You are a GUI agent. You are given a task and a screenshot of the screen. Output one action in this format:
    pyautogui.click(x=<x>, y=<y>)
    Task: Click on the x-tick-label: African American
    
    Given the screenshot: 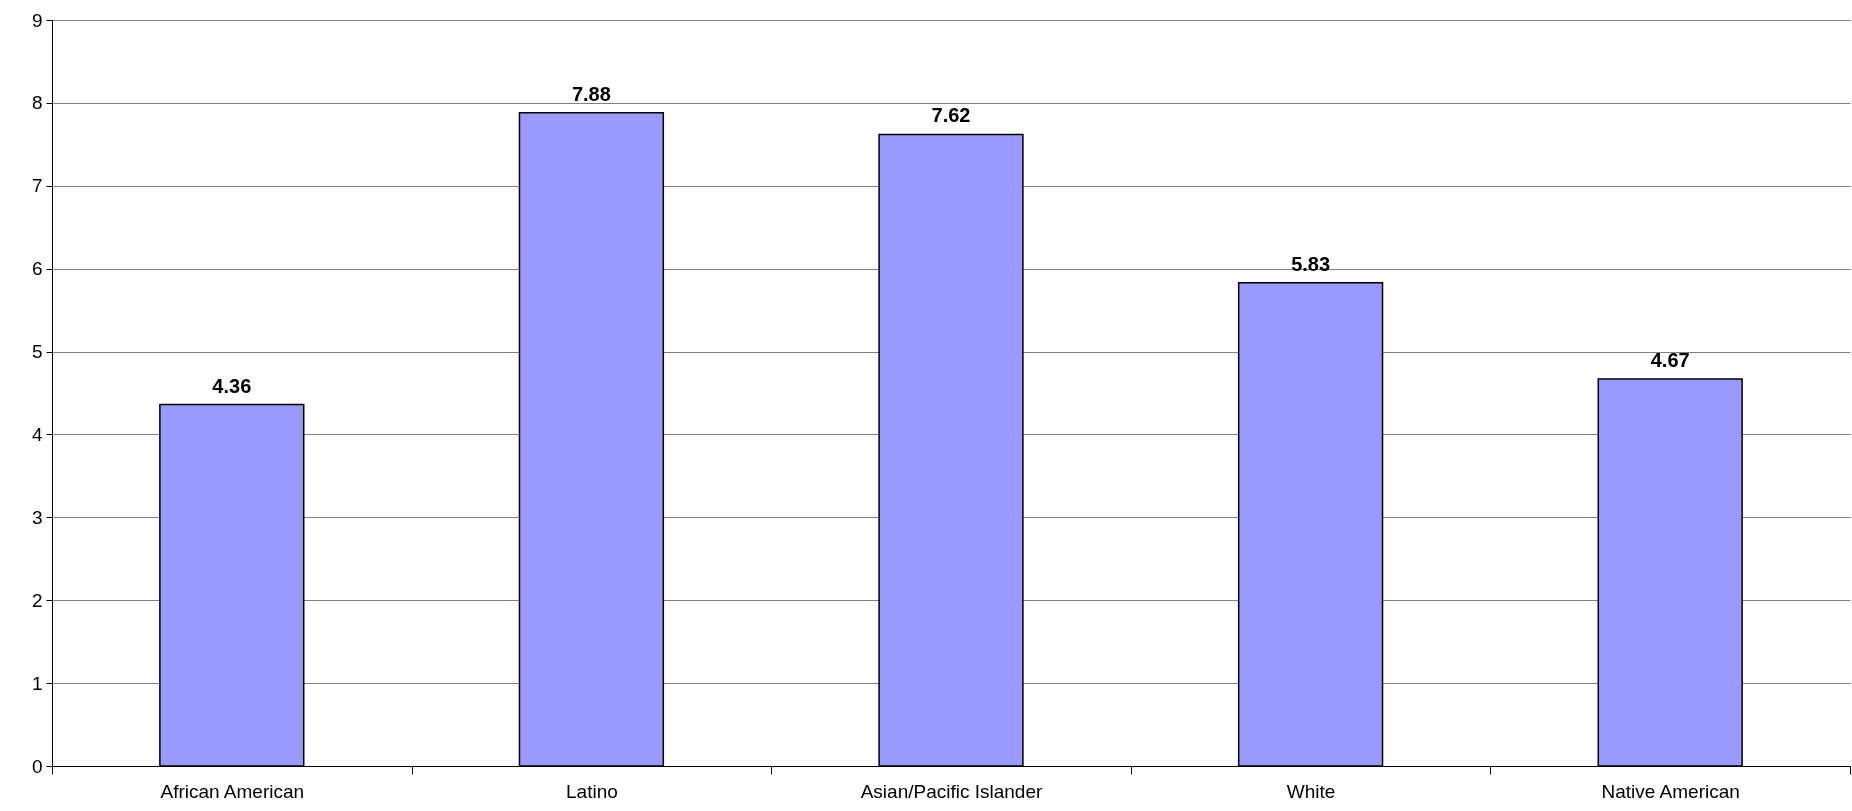 What is the action you would take?
    pyautogui.click(x=232, y=791)
    